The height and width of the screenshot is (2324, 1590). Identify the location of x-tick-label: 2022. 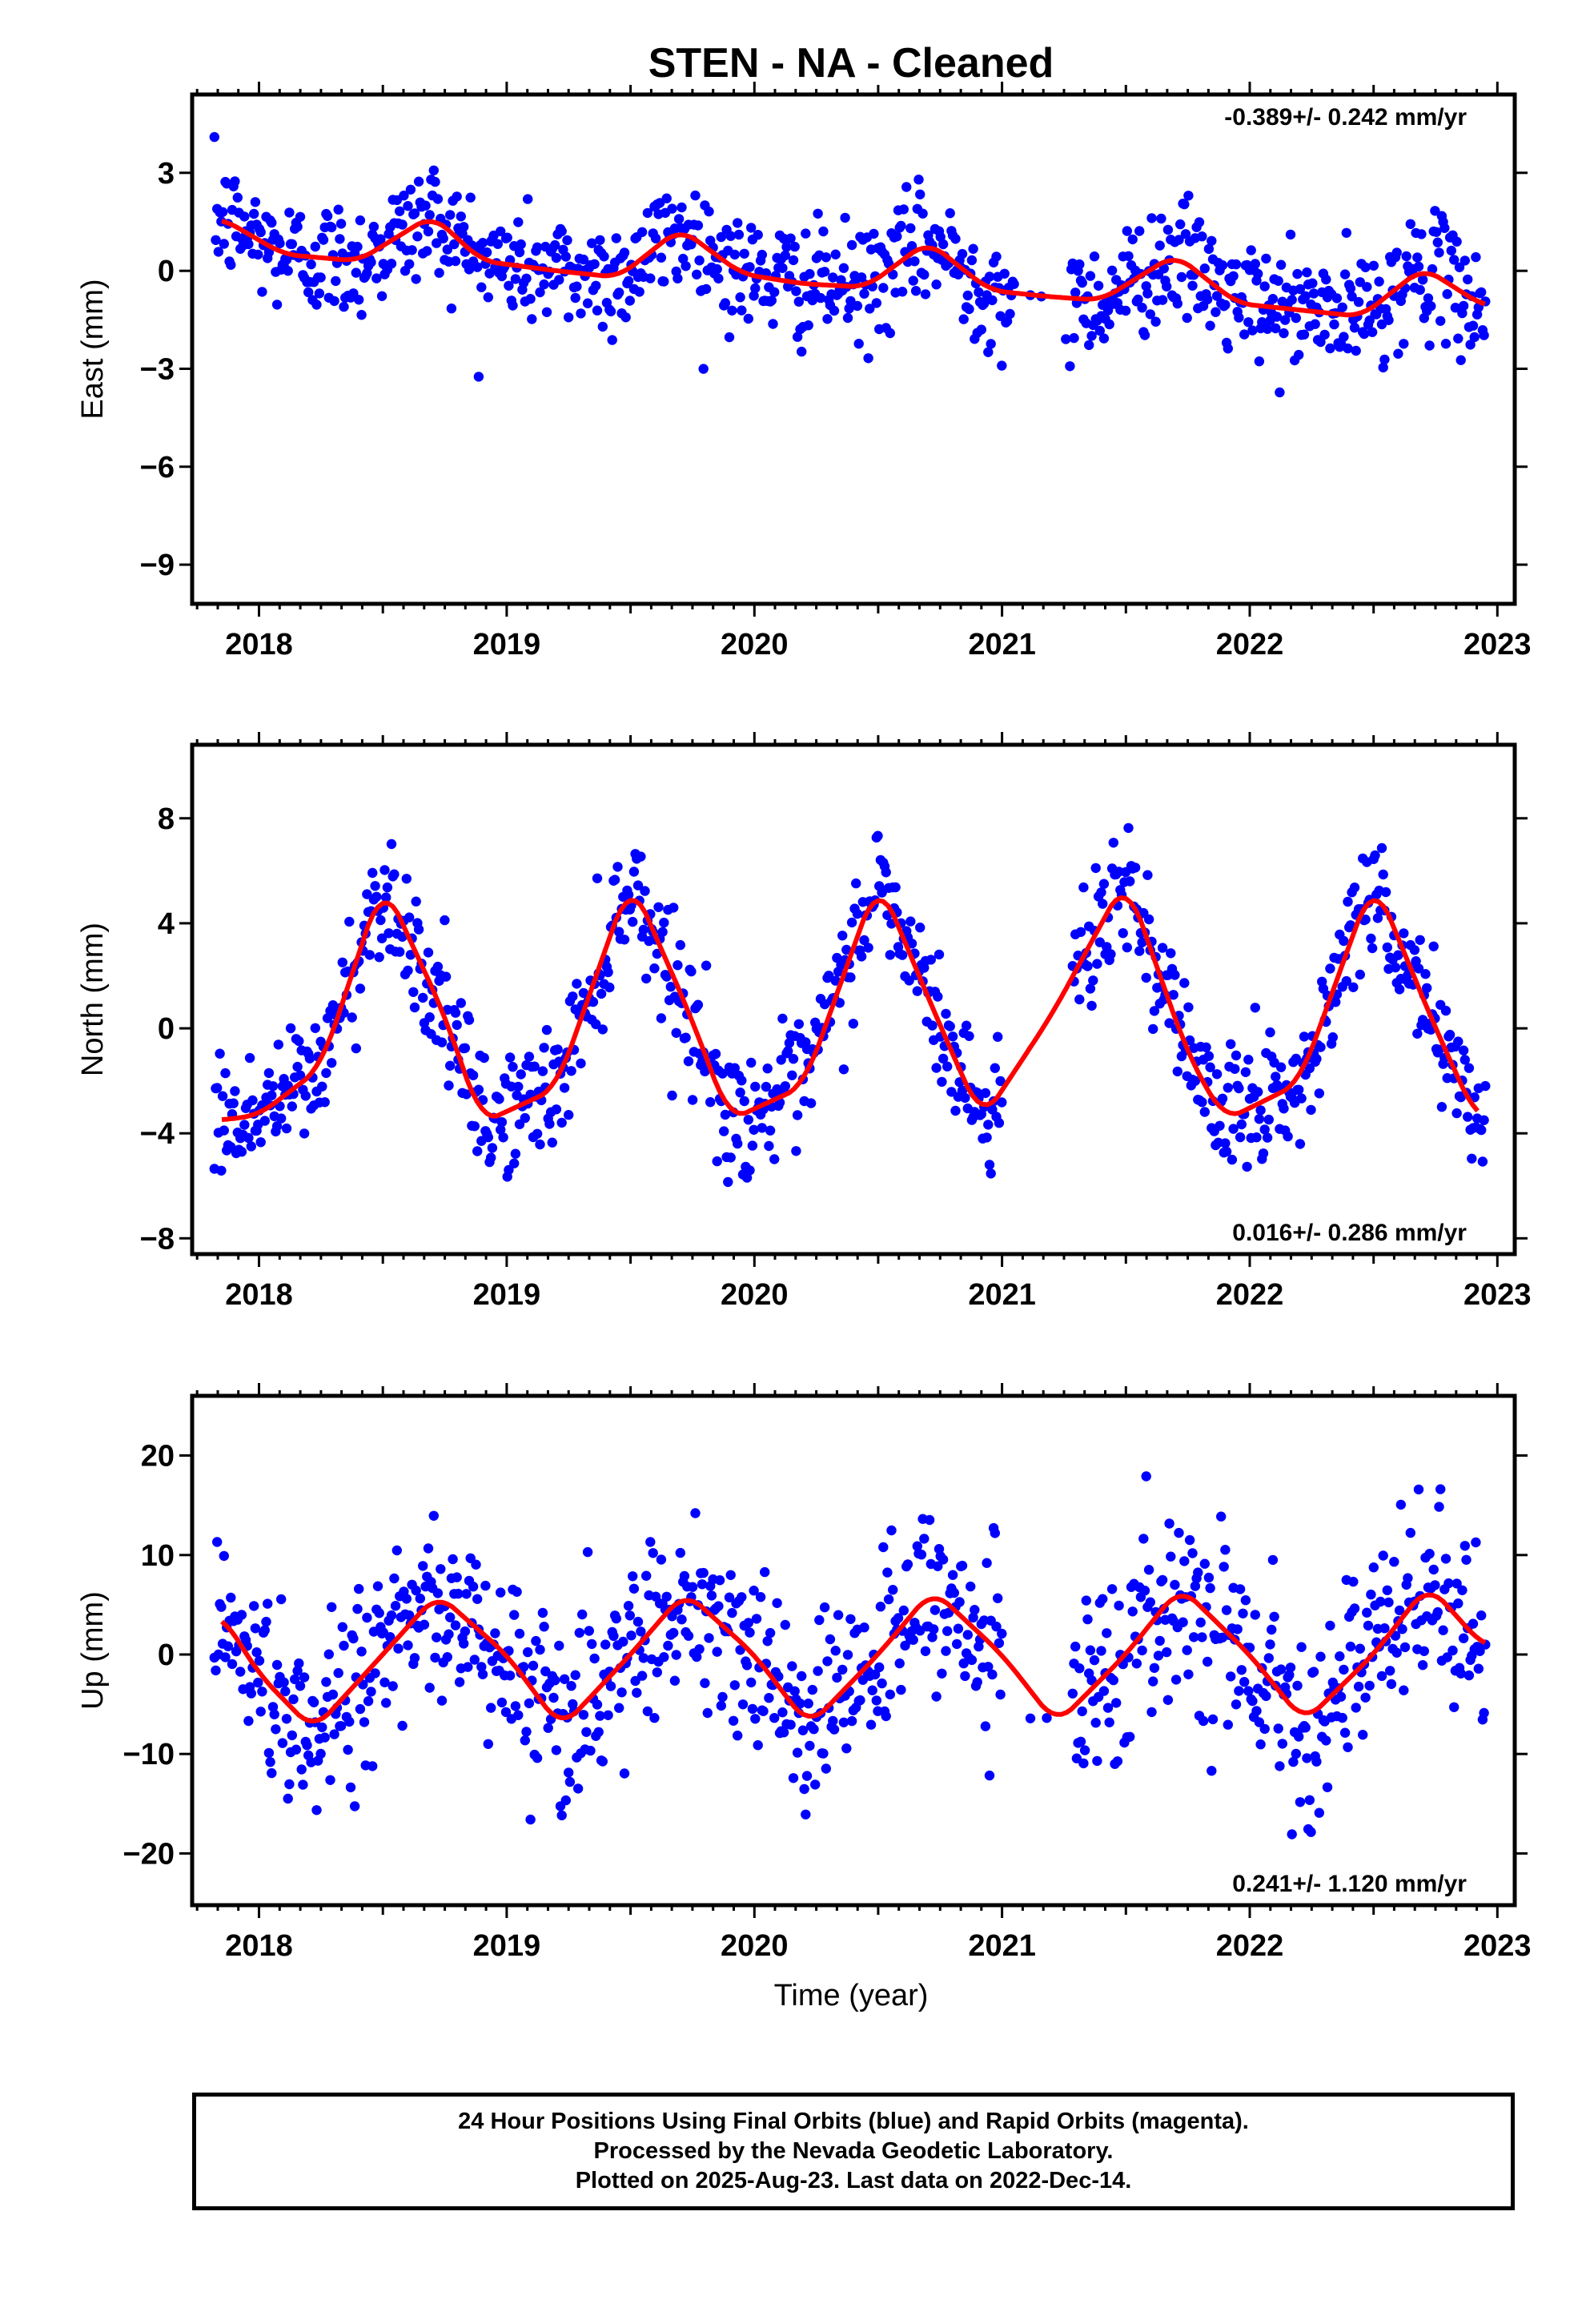
(1250, 1946).